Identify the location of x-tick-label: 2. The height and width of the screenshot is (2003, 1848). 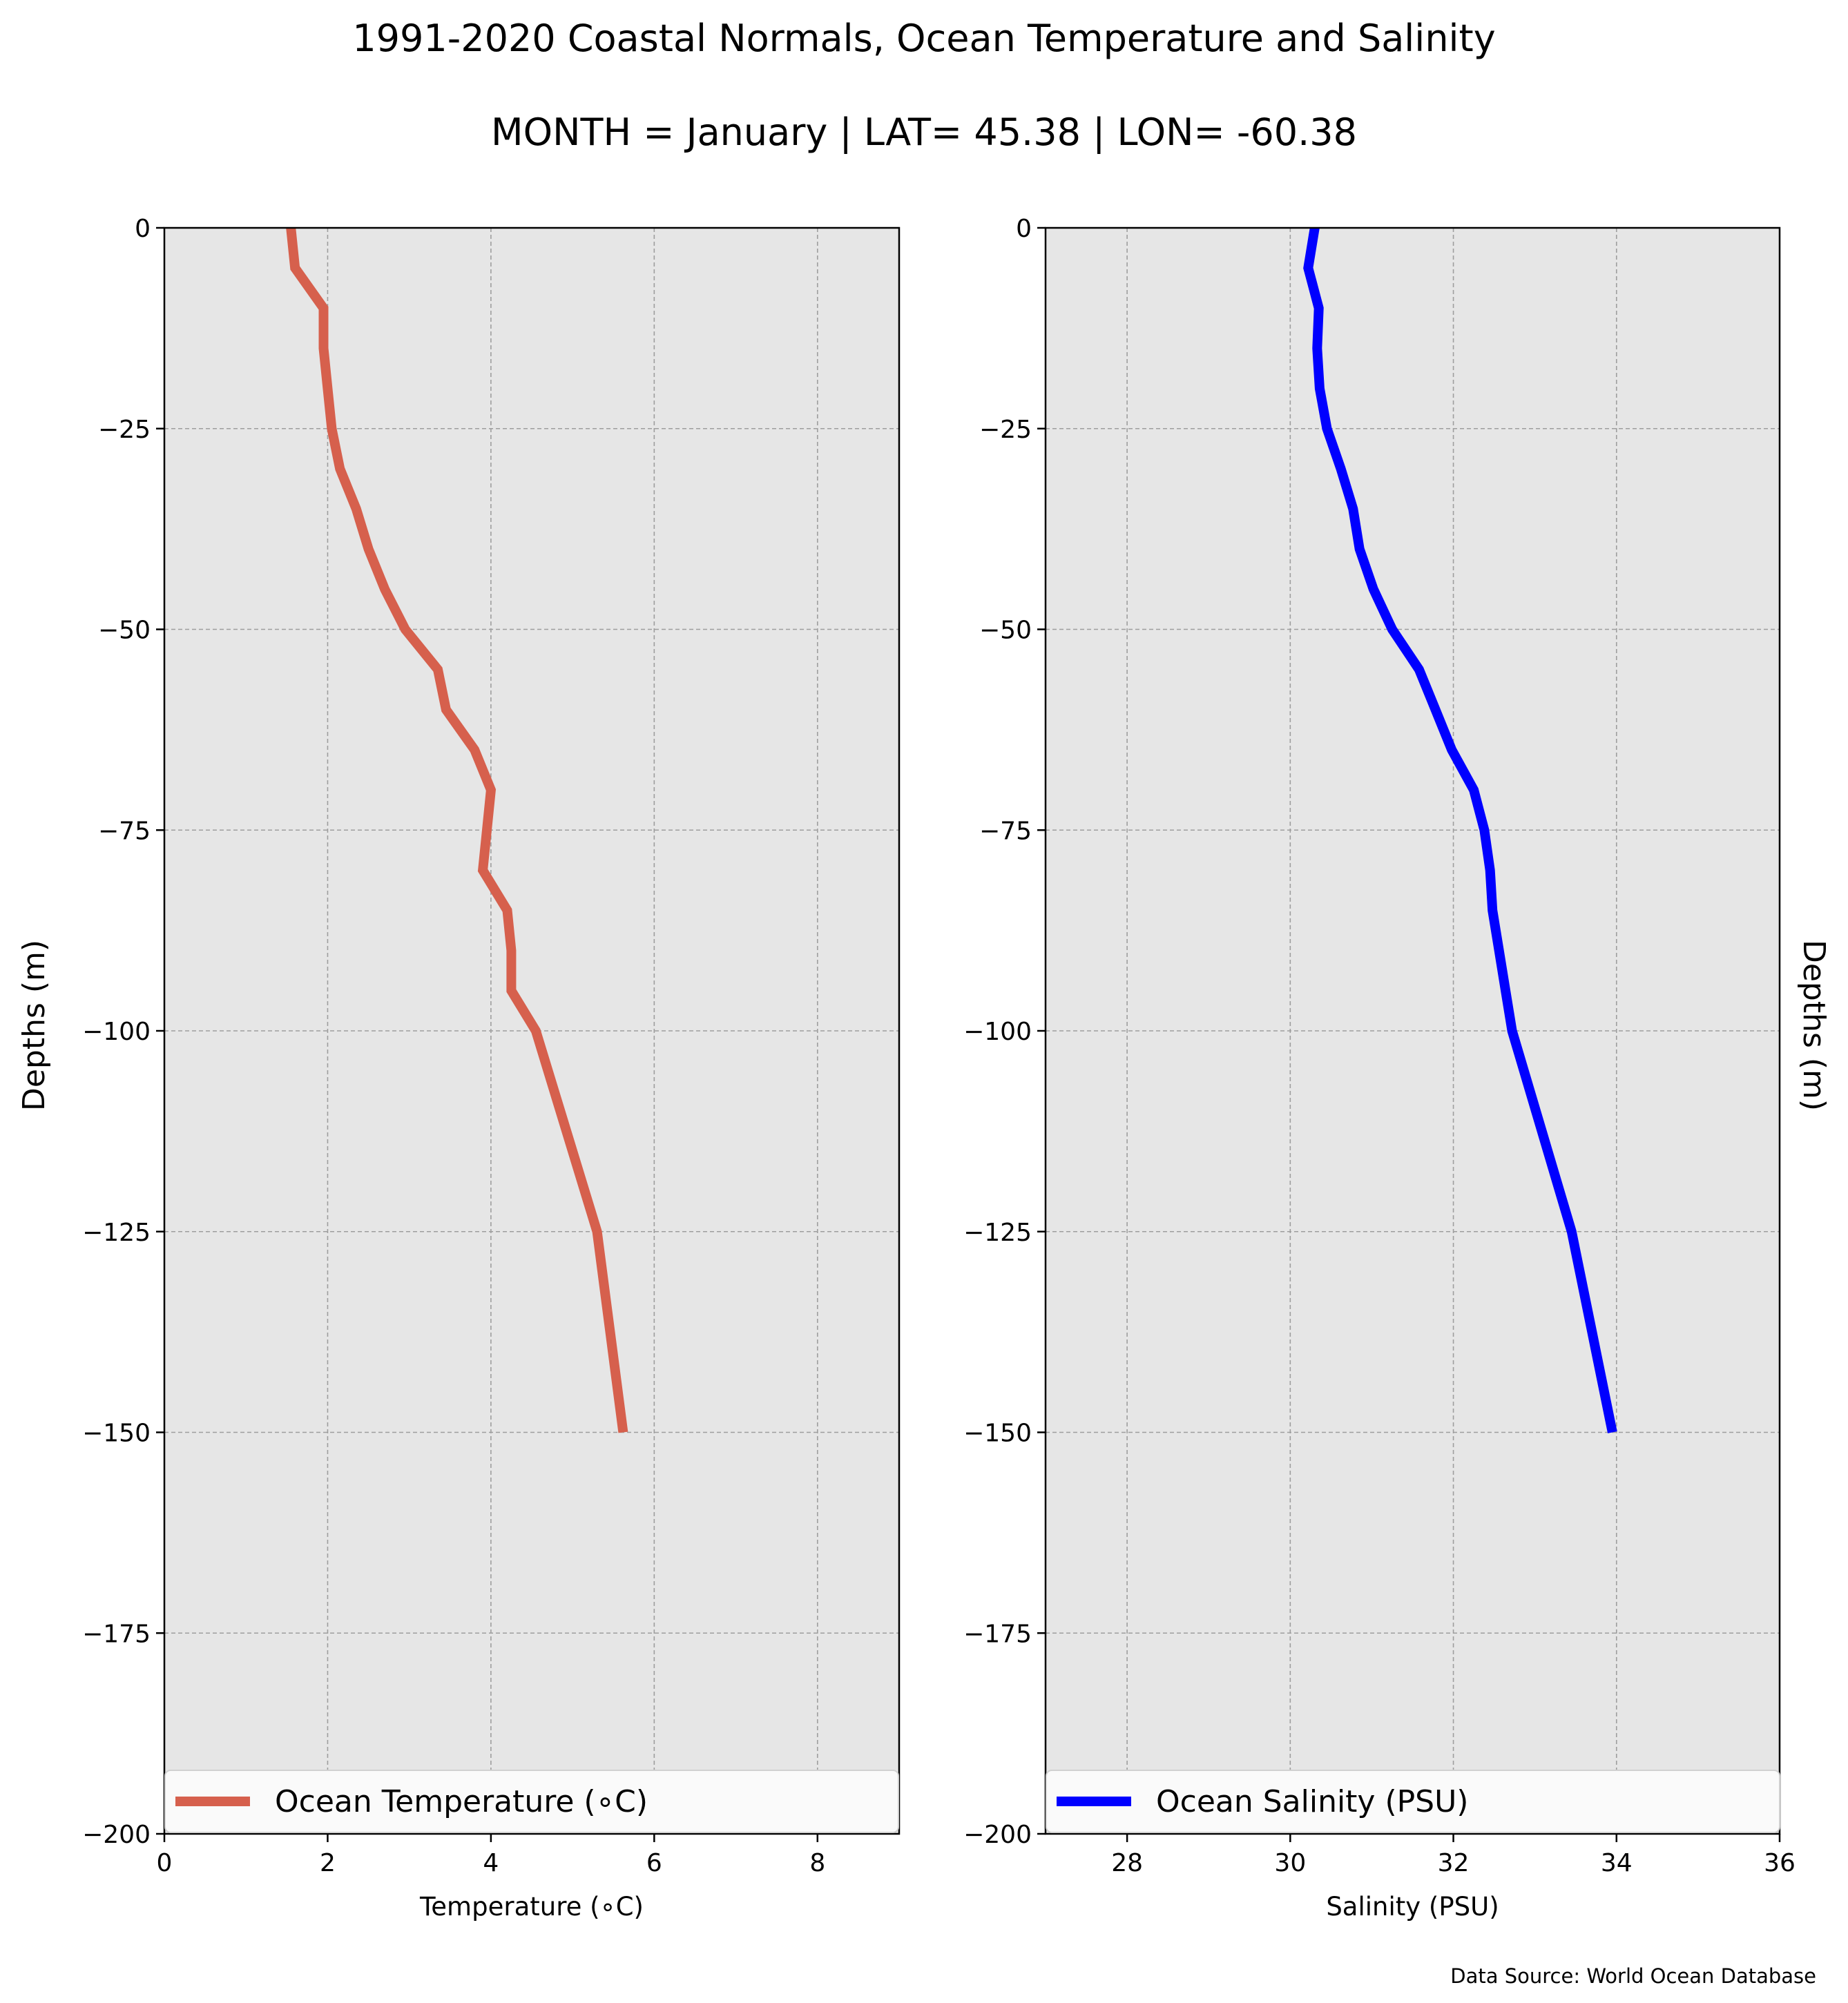
(328, 1863).